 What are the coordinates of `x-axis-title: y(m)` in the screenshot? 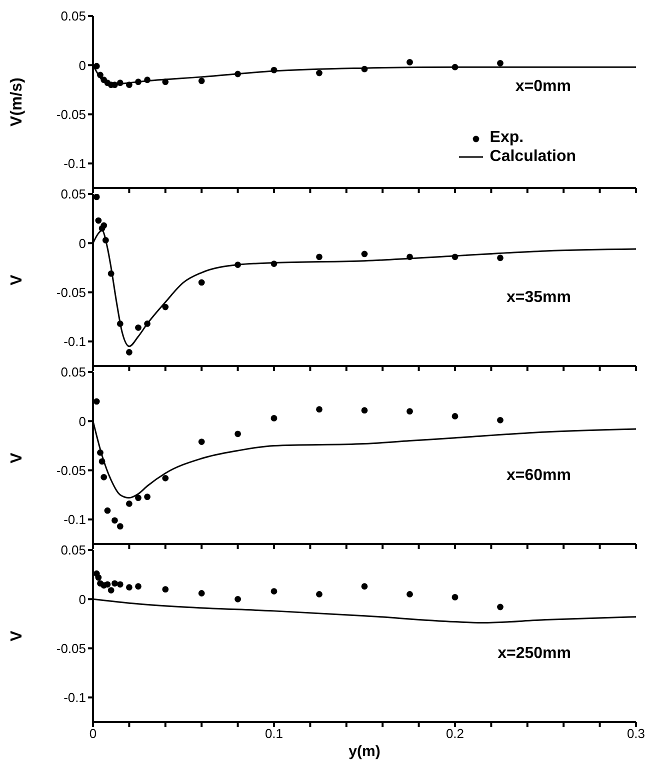 It's located at (364, 751).